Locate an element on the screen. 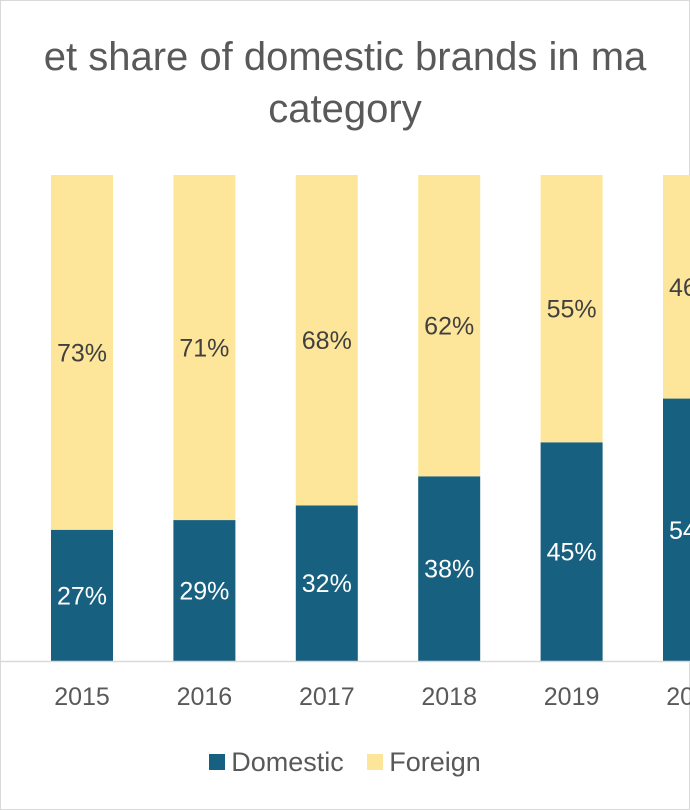  bar-domestic-2016 is located at coordinates (204, 590).